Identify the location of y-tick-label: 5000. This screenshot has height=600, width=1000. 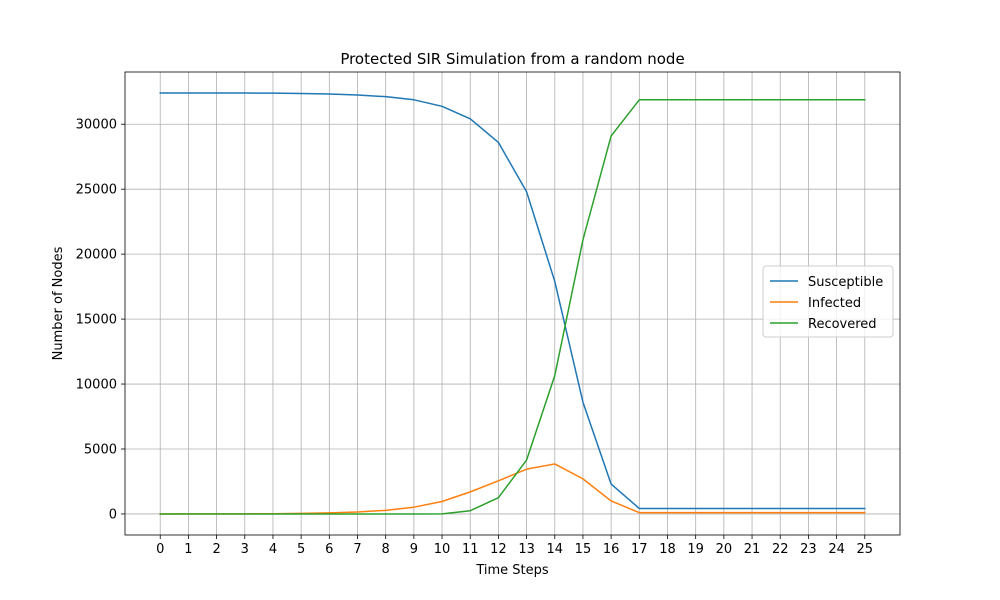
(100, 449).